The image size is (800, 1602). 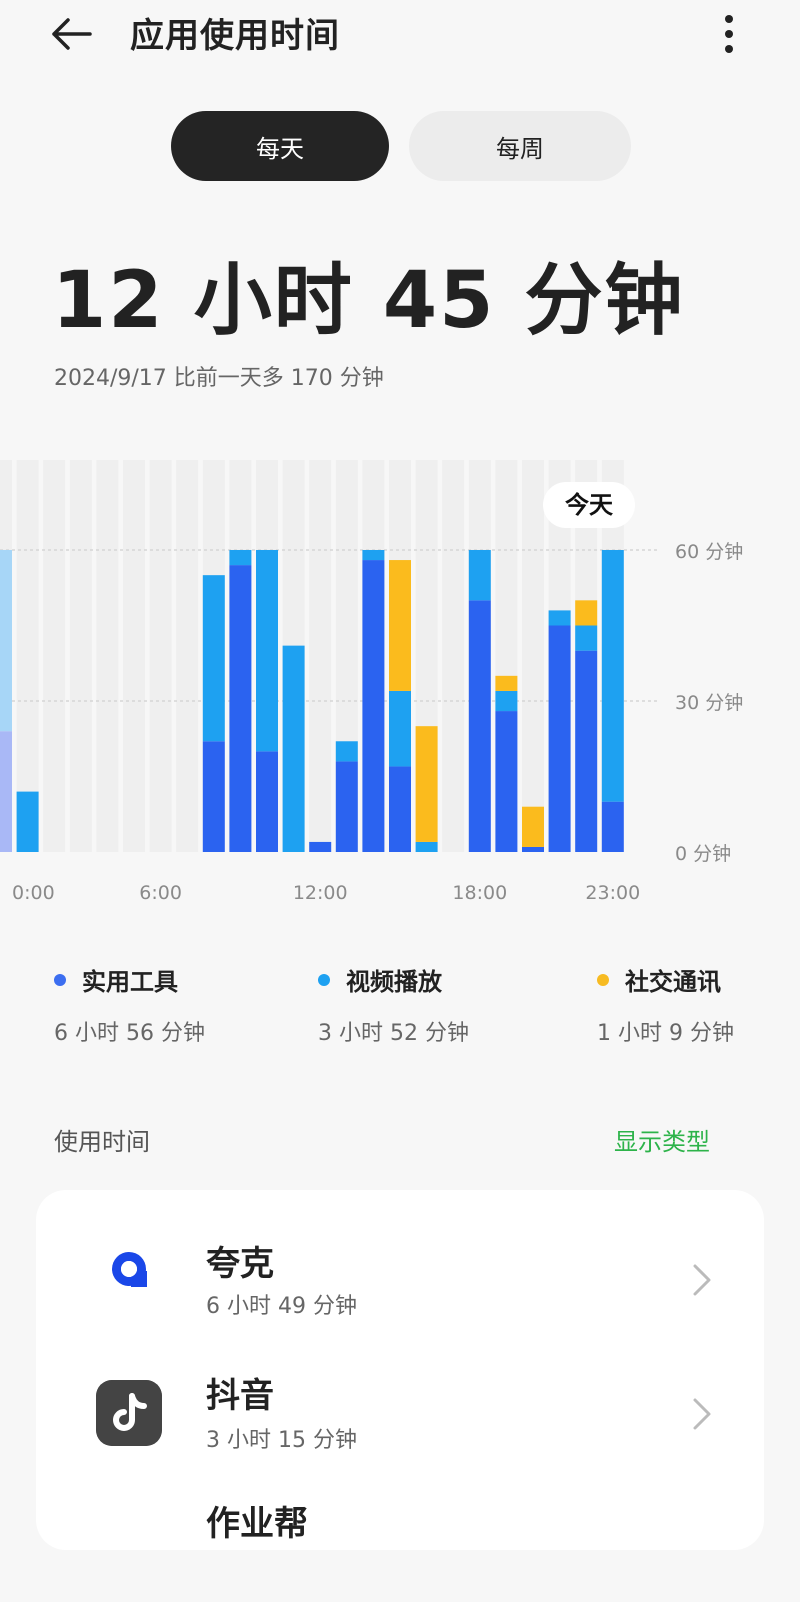 What do you see at coordinates (71, 34) in the screenshot?
I see `back-arrow-icon` at bounding box center [71, 34].